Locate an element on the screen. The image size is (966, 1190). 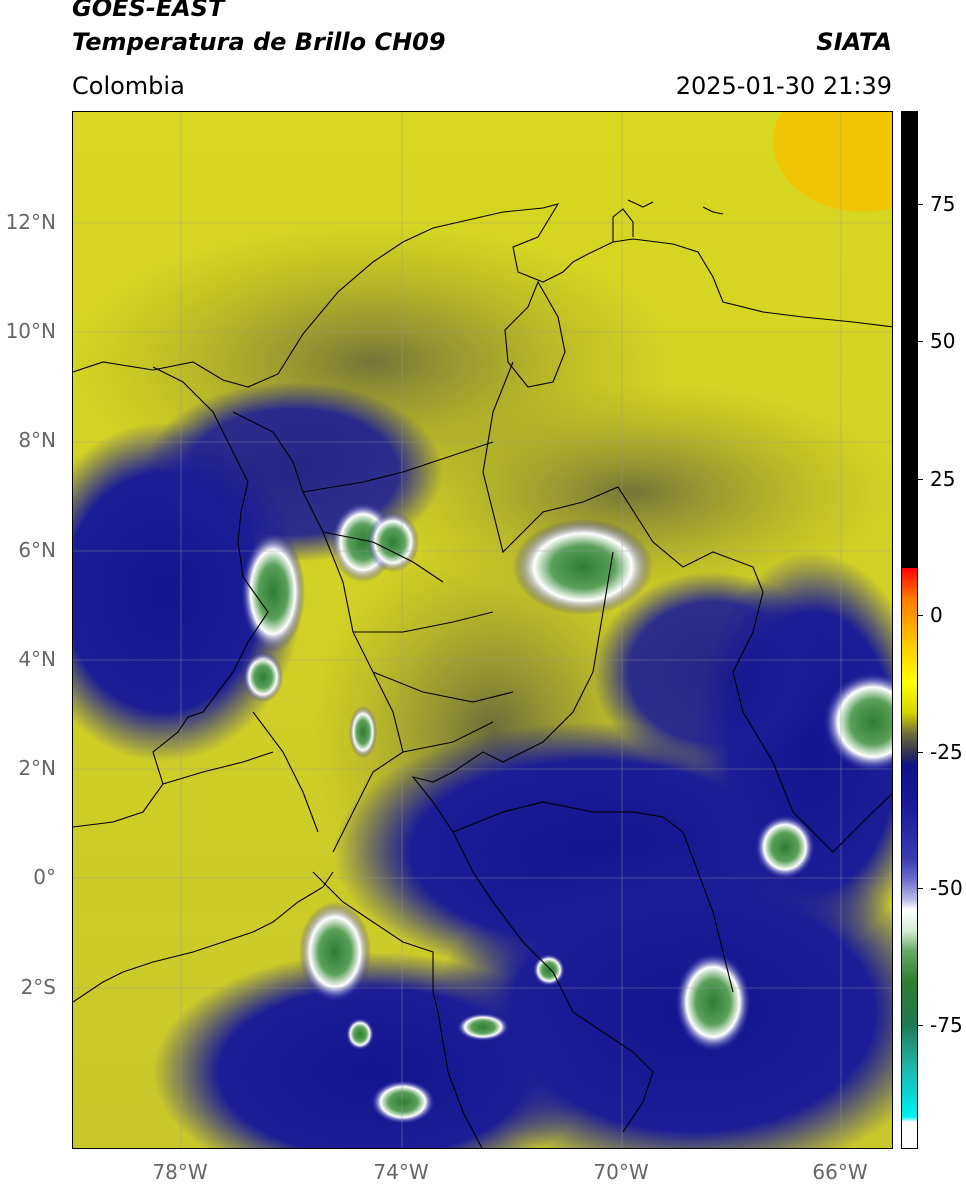
colorbar is located at coordinates (909, 630).